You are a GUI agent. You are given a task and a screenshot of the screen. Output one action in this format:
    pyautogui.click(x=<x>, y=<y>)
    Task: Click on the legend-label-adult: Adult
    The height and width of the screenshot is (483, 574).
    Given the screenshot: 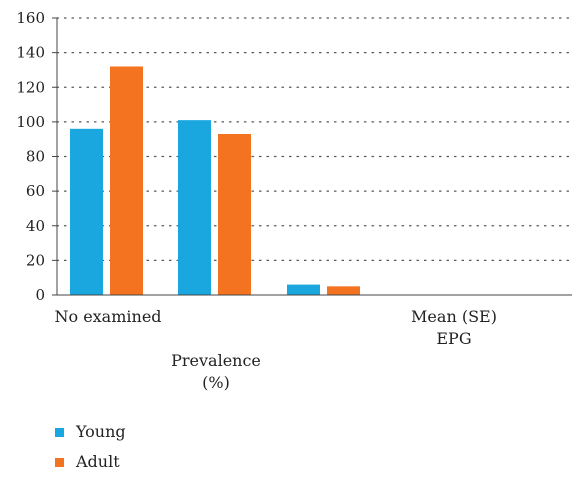 What is the action you would take?
    pyautogui.click(x=97, y=461)
    